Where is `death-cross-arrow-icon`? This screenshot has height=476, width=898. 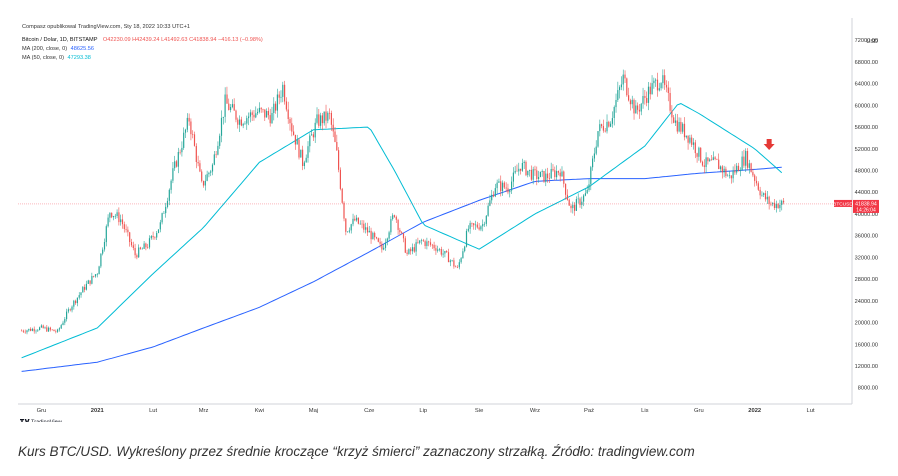 death-cross-arrow-icon is located at coordinates (769, 145).